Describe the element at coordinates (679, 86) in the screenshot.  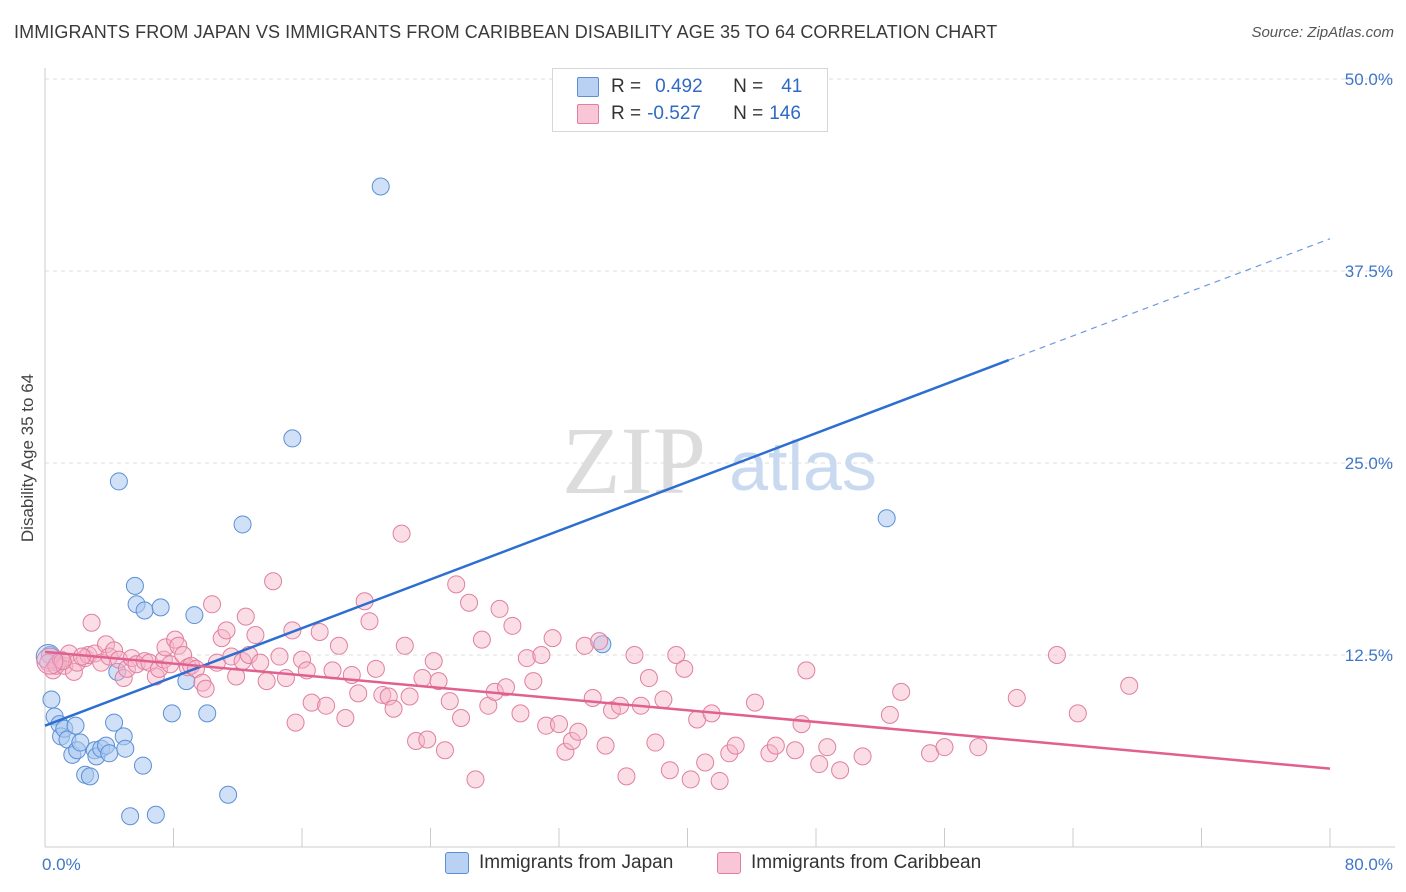
I see `legend-r-value: 0.492` at that location.